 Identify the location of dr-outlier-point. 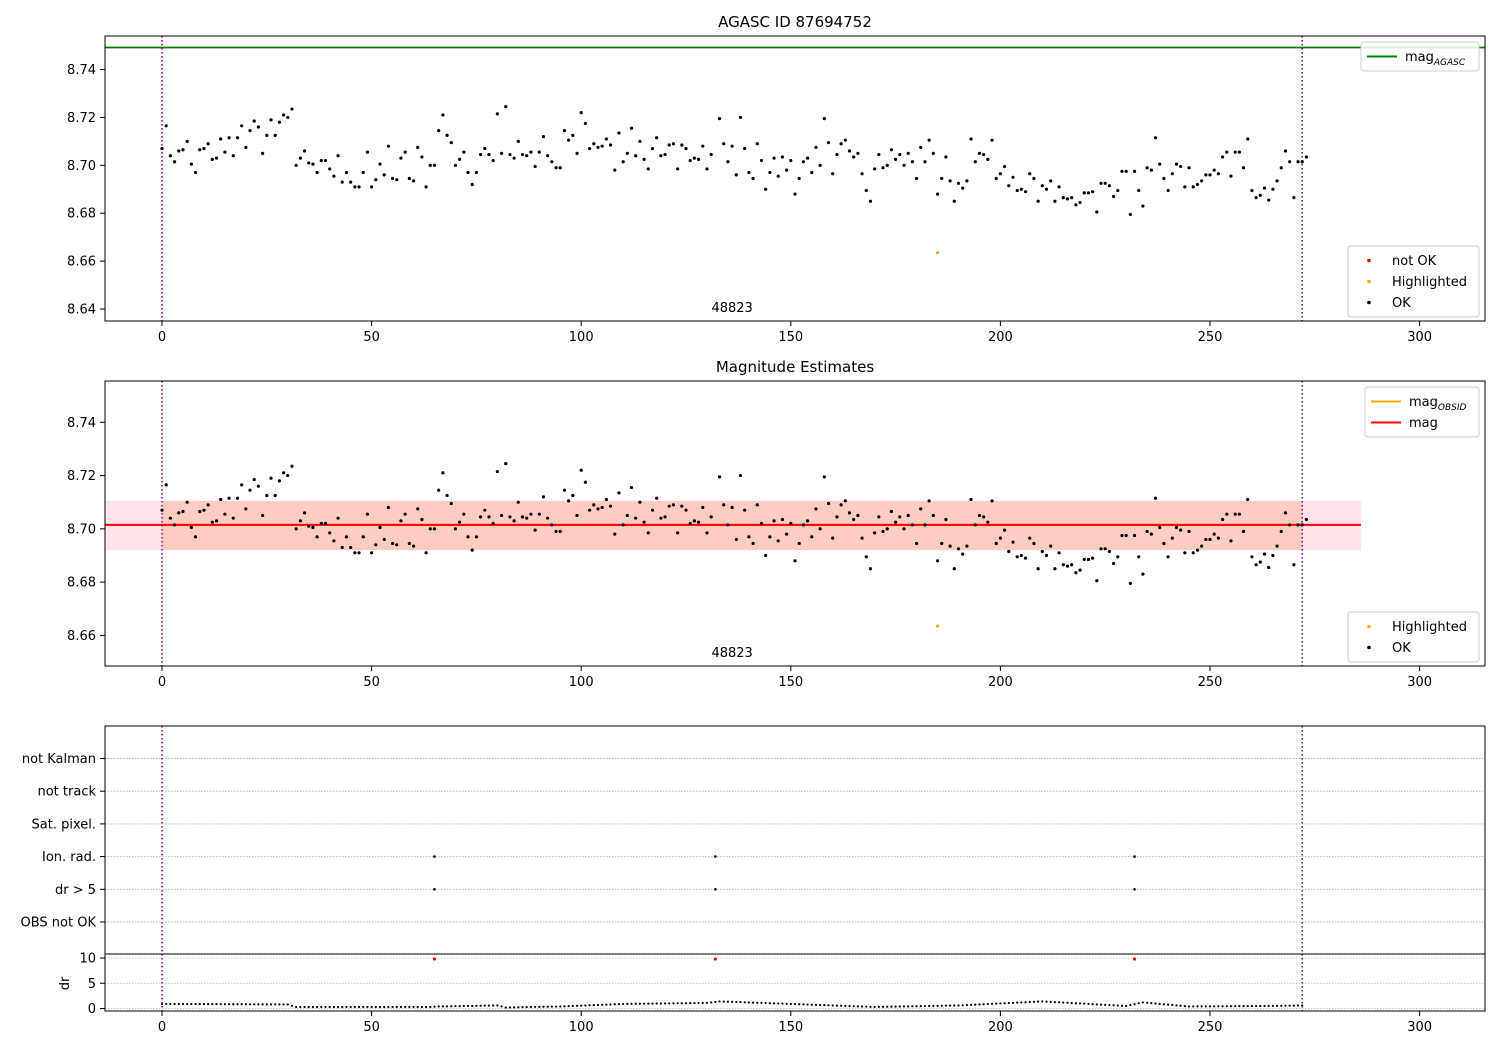
(434, 959).